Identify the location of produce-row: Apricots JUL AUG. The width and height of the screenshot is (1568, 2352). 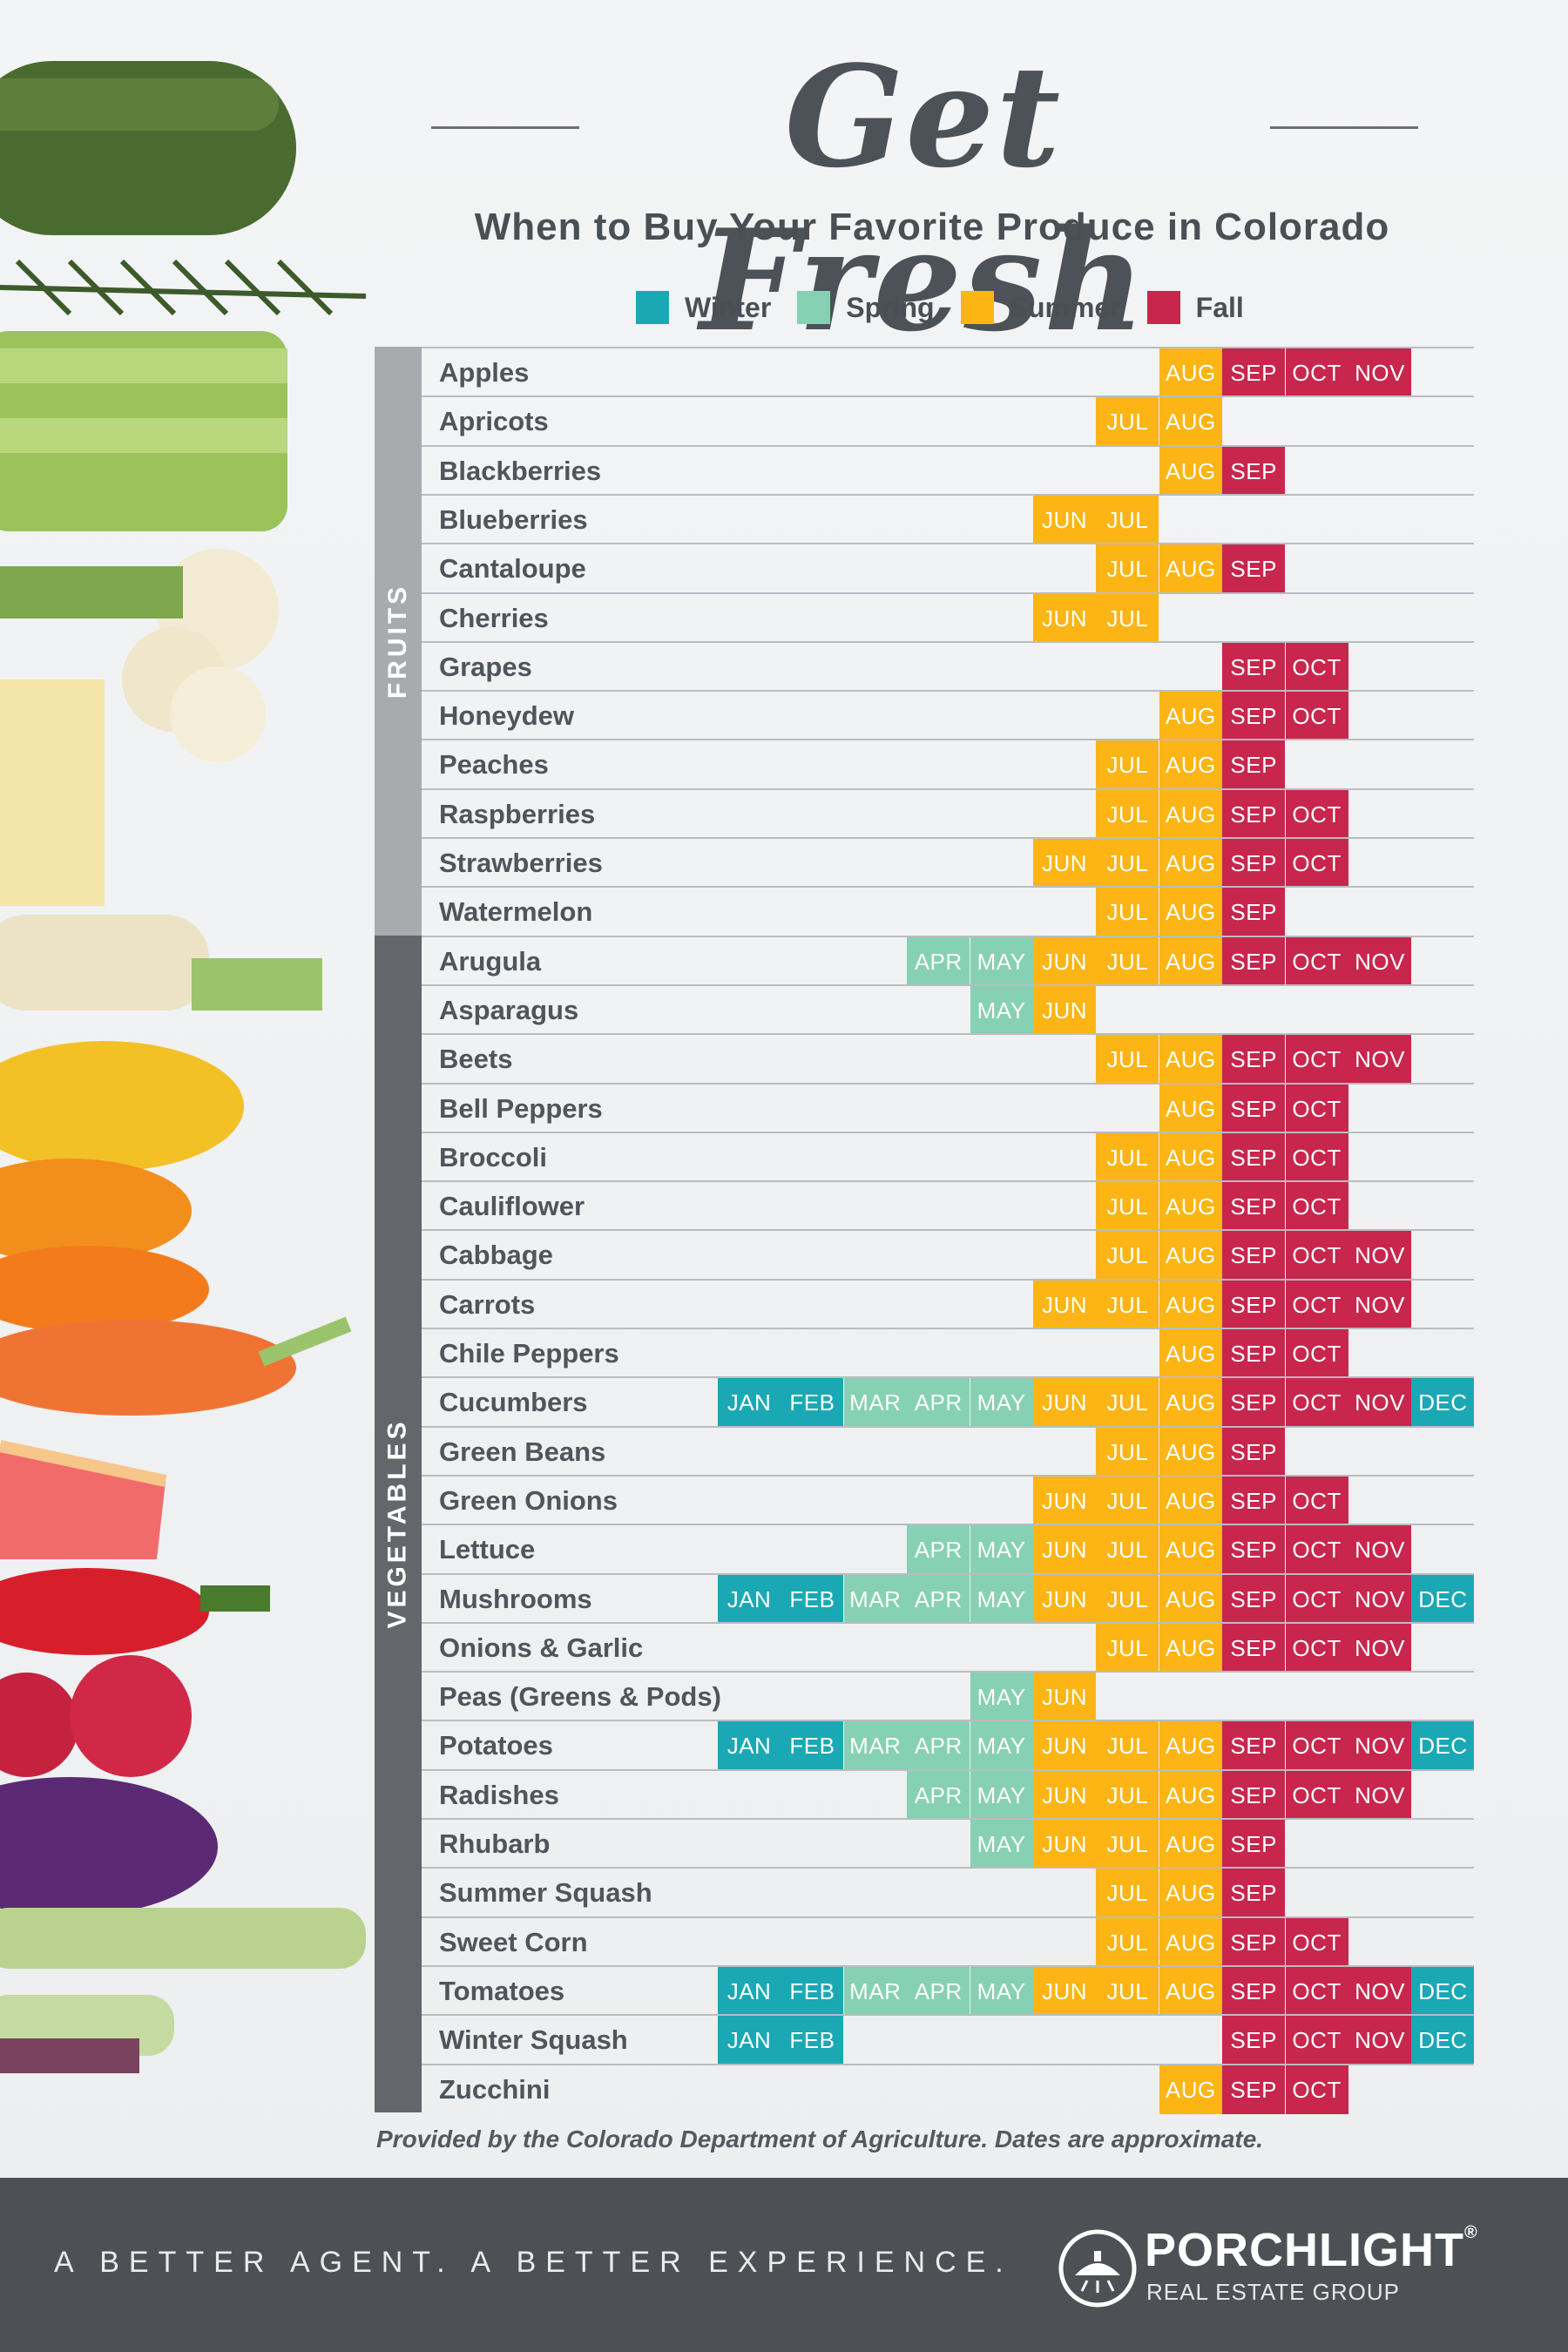
(948, 421).